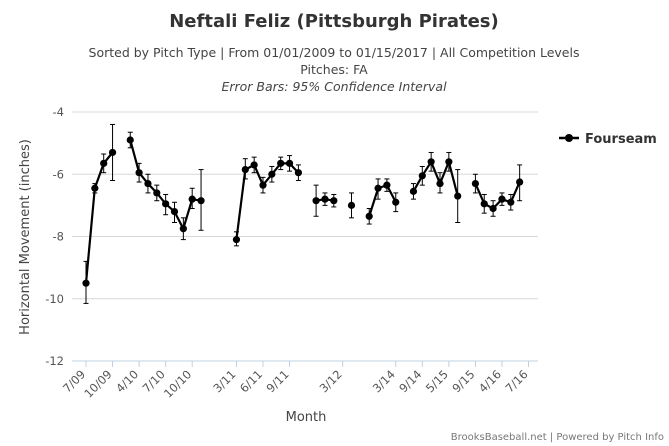 The height and width of the screenshot is (446, 669). I want to click on x-tick-label: 3/14, so click(384, 381).